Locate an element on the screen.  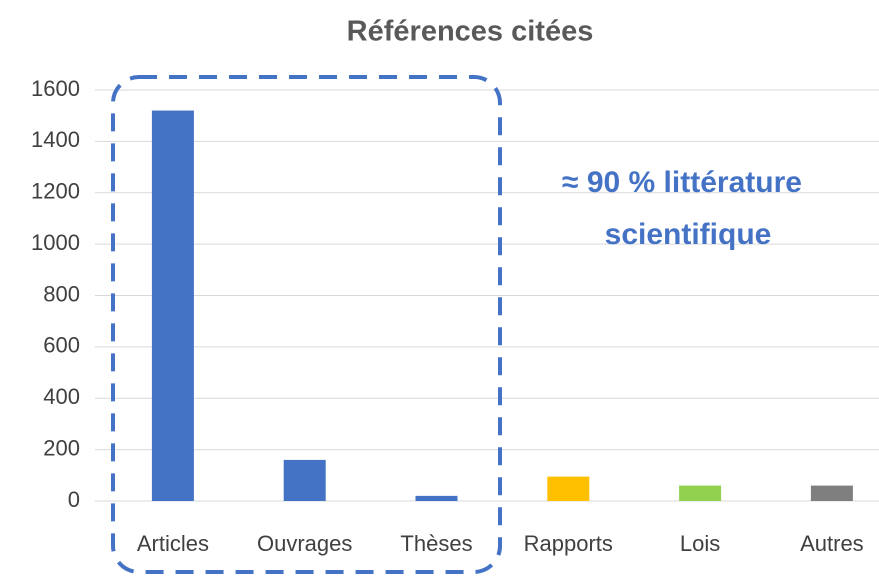
annotation: scientifique is located at coordinates (688, 234).